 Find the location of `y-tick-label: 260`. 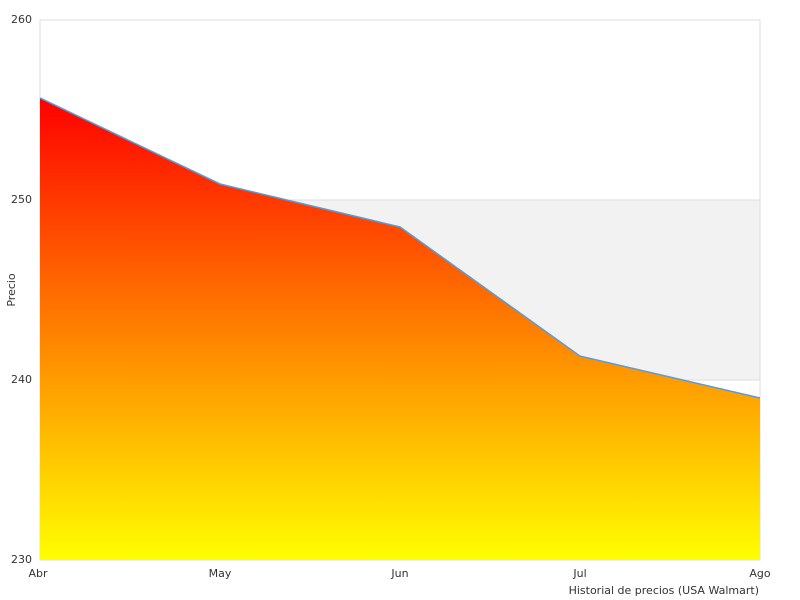

y-tick-label: 260 is located at coordinates (21, 19).